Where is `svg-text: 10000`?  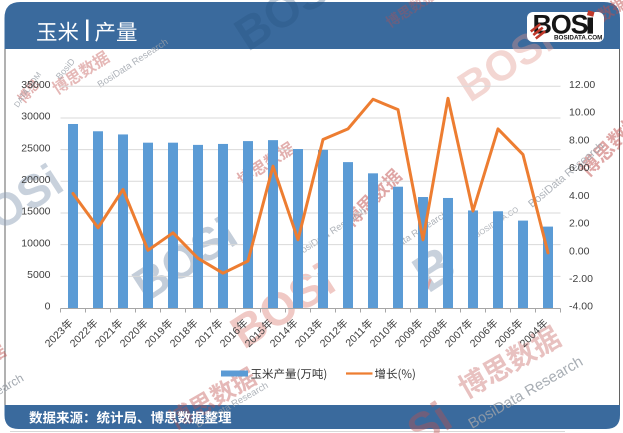 svg-text: 10000 is located at coordinates (35, 243).